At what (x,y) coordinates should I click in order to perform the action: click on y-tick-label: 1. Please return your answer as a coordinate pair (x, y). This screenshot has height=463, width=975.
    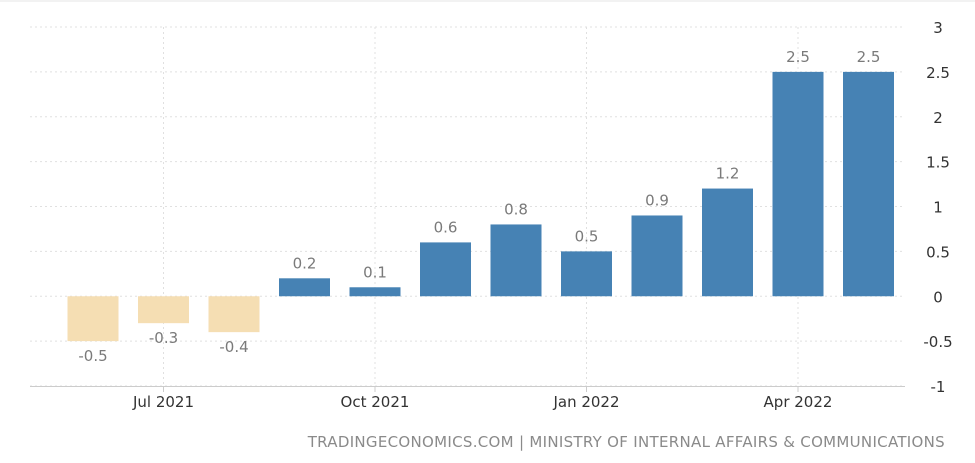
    Looking at the image, I should click on (938, 208).